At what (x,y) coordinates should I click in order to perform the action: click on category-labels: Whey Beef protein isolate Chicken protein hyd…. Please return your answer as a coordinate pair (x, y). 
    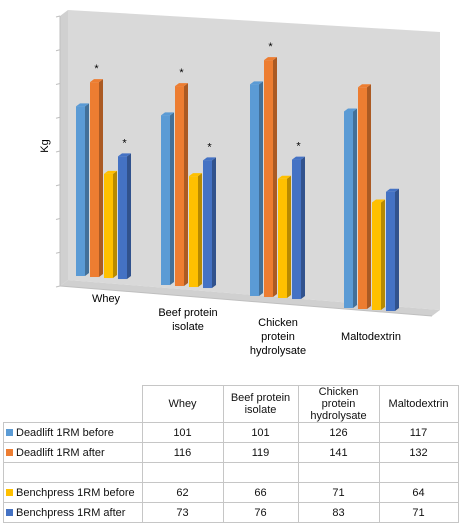
    Looking at the image, I should click on (246, 325).